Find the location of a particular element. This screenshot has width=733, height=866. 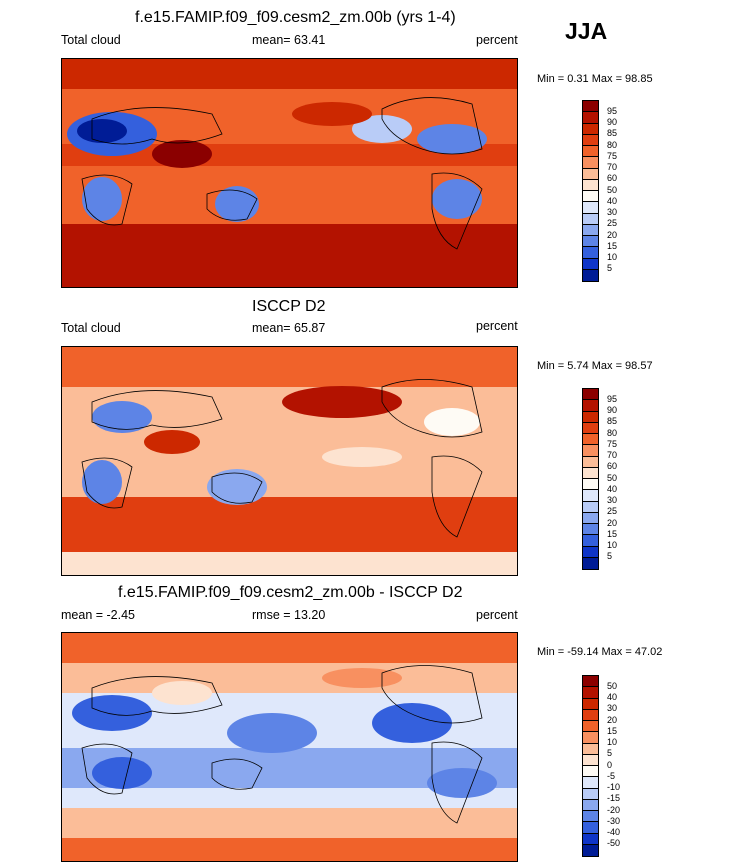

panel-1-colorbar is located at coordinates (590, 191).